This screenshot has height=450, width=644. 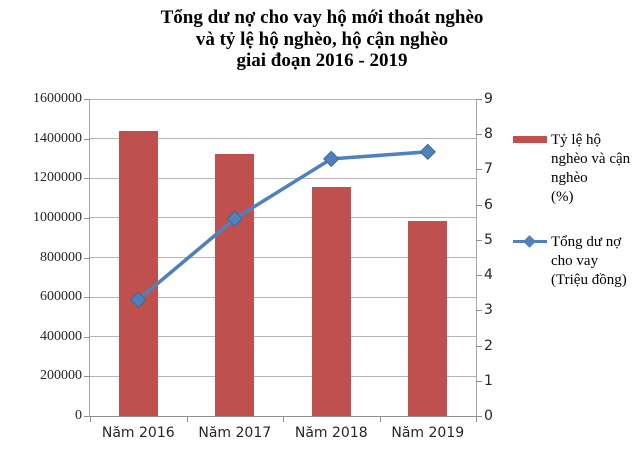 I want to click on diamond-marker-Năm 2018, so click(x=331, y=159).